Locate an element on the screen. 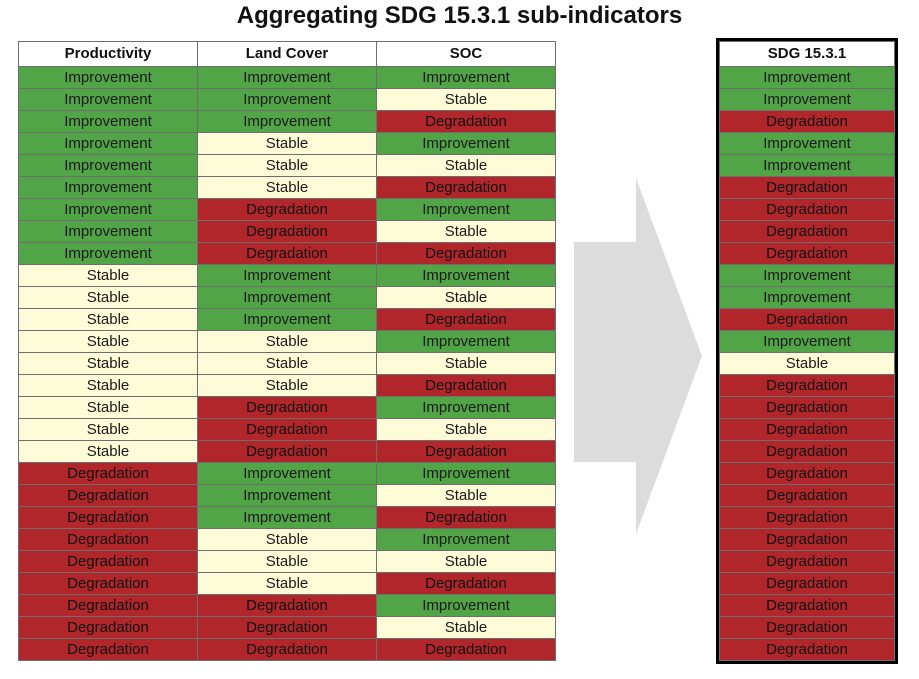 The image size is (919, 679). table-row: Stable Improvement Degradation is located at coordinates (287, 319).